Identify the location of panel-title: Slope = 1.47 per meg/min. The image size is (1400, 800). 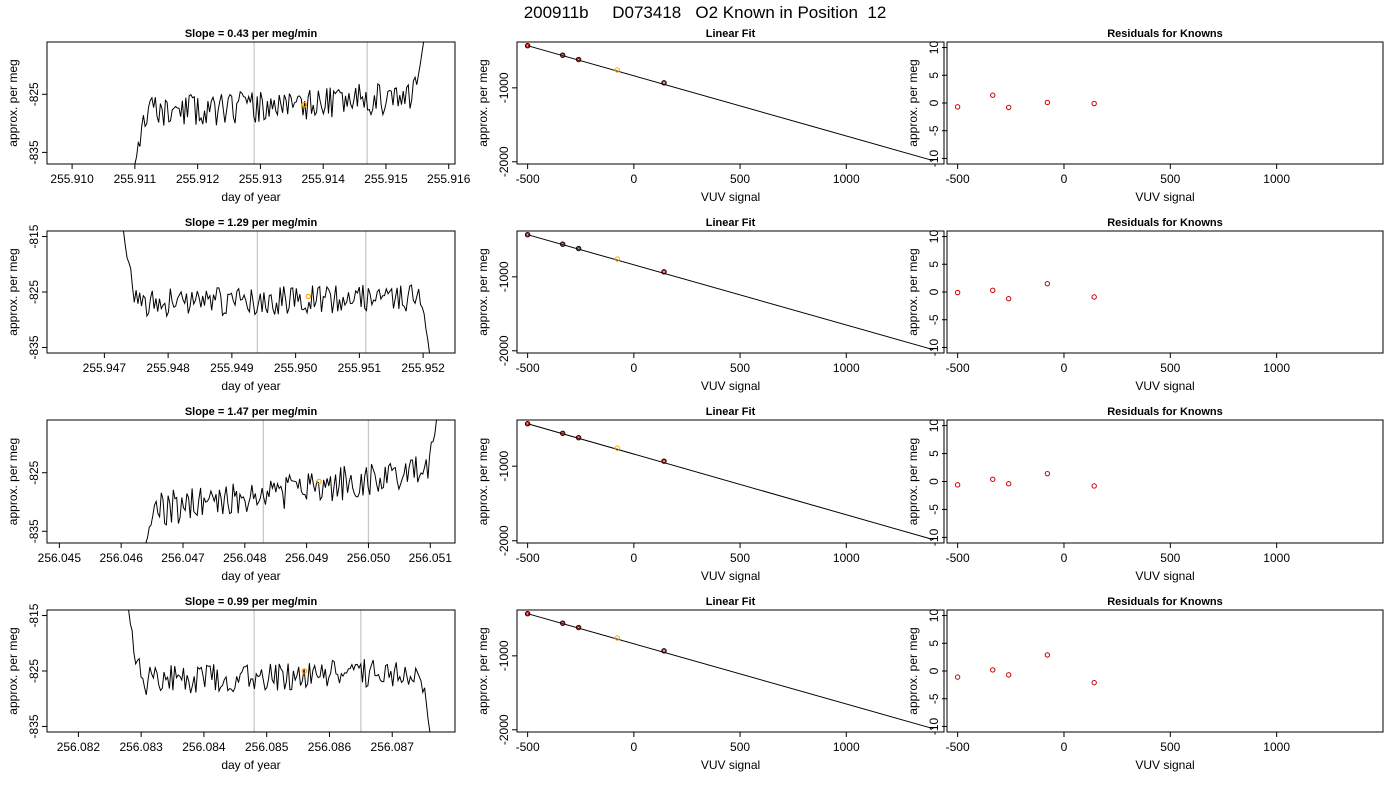
(251, 412).